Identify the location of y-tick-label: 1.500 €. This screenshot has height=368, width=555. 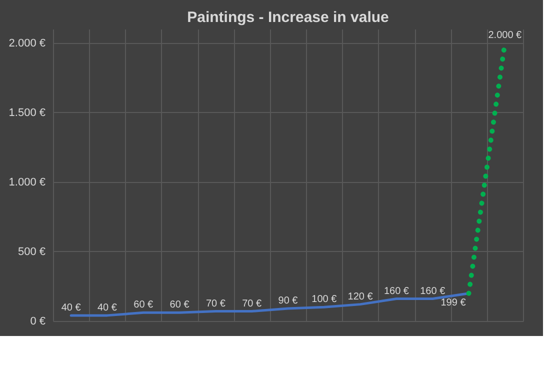
(27, 112).